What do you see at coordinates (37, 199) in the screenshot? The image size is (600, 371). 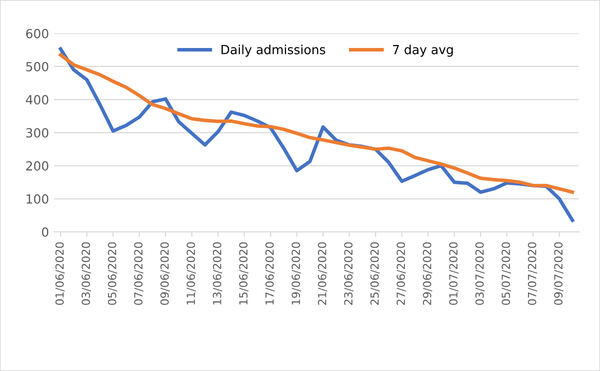 I see `y-tick-label: 100` at bounding box center [37, 199].